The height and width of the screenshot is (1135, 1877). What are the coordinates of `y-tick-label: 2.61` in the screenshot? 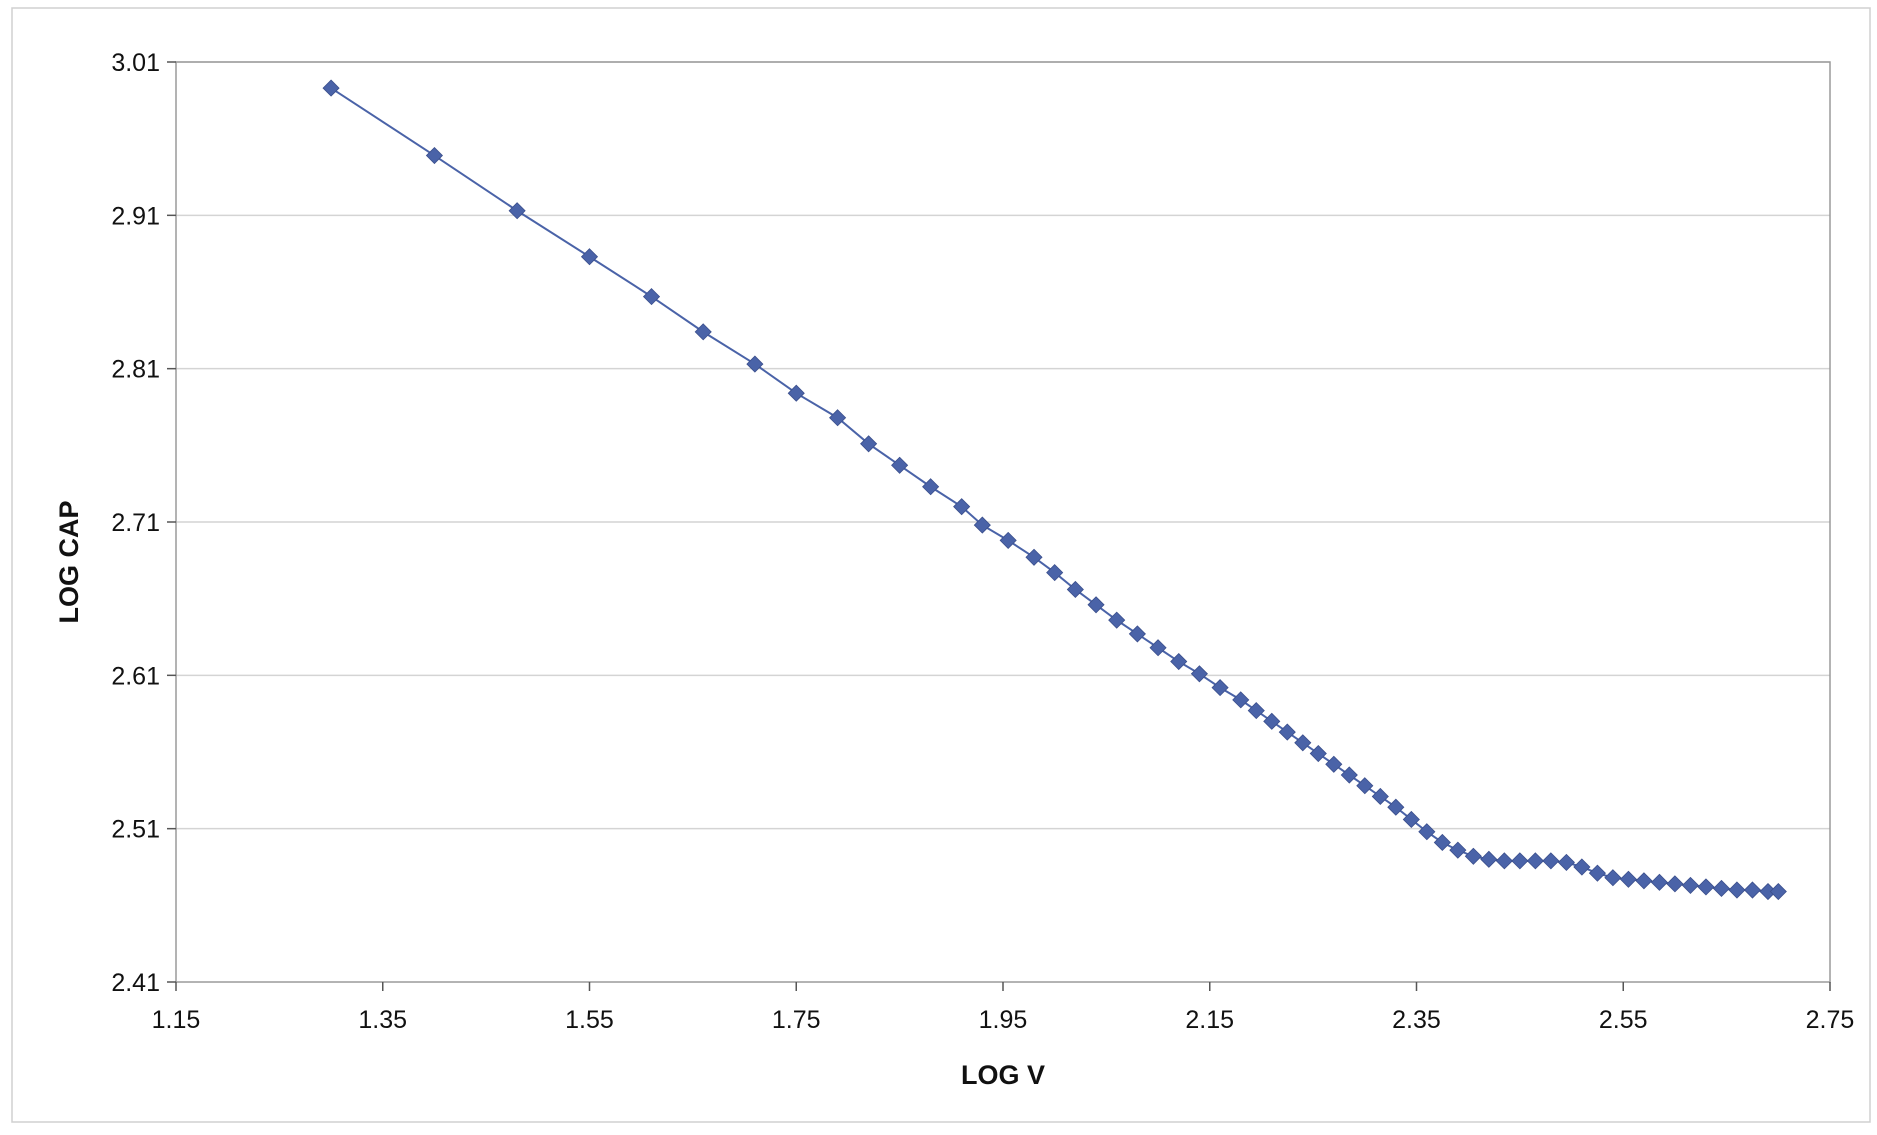 It's located at (135, 676).